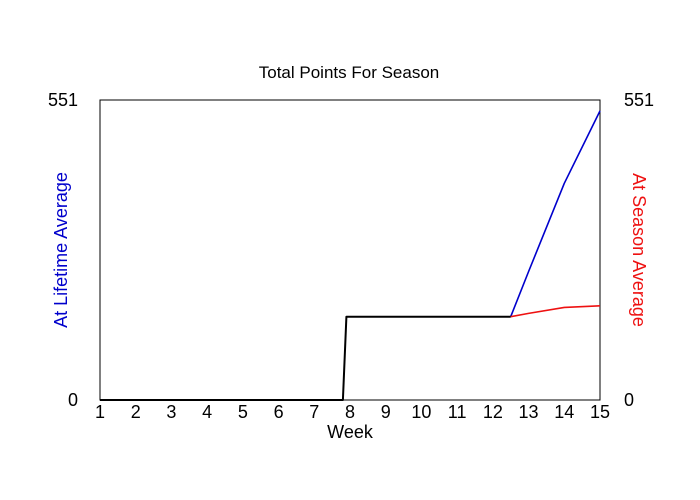 Image resolution: width=700 pixels, height=500 pixels. Describe the element at coordinates (349, 72) in the screenshot. I see `chart-title: Total Points For Season` at that location.